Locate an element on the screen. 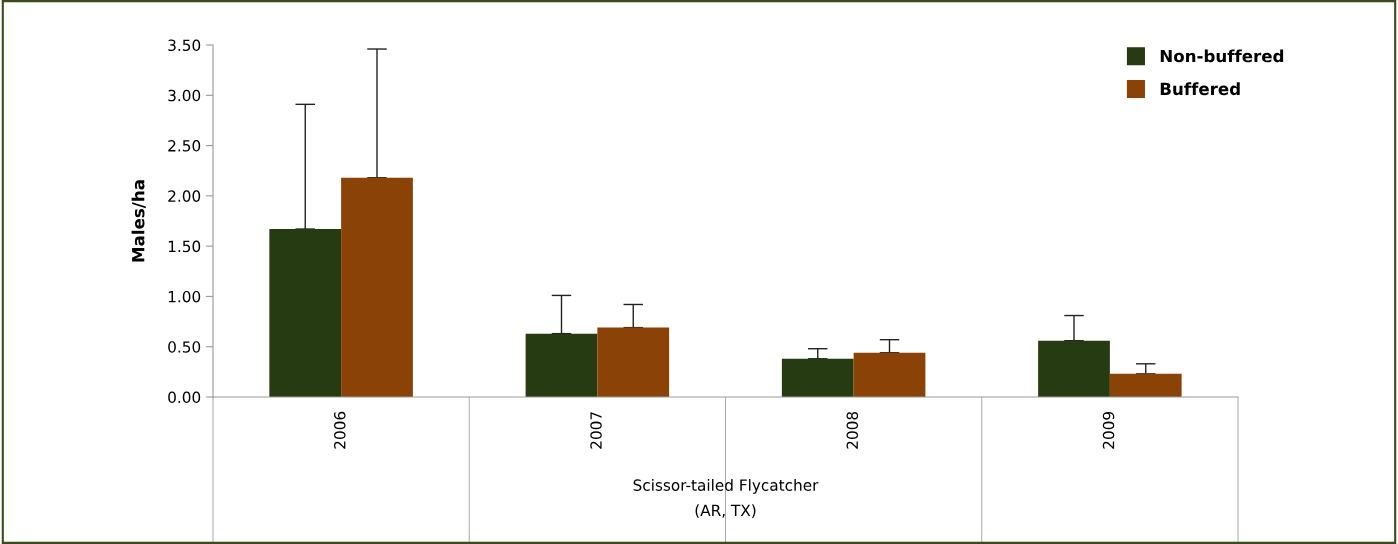 The height and width of the screenshot is (544, 1398). y-tick-label: 2.00 is located at coordinates (184, 196).